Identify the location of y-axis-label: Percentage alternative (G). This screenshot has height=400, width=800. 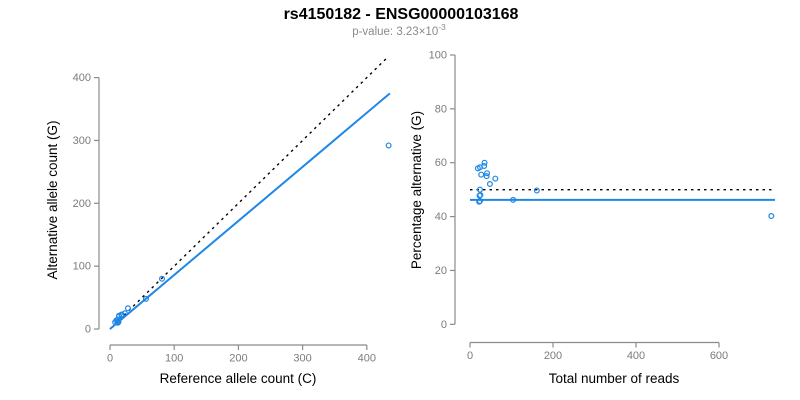
(416, 190).